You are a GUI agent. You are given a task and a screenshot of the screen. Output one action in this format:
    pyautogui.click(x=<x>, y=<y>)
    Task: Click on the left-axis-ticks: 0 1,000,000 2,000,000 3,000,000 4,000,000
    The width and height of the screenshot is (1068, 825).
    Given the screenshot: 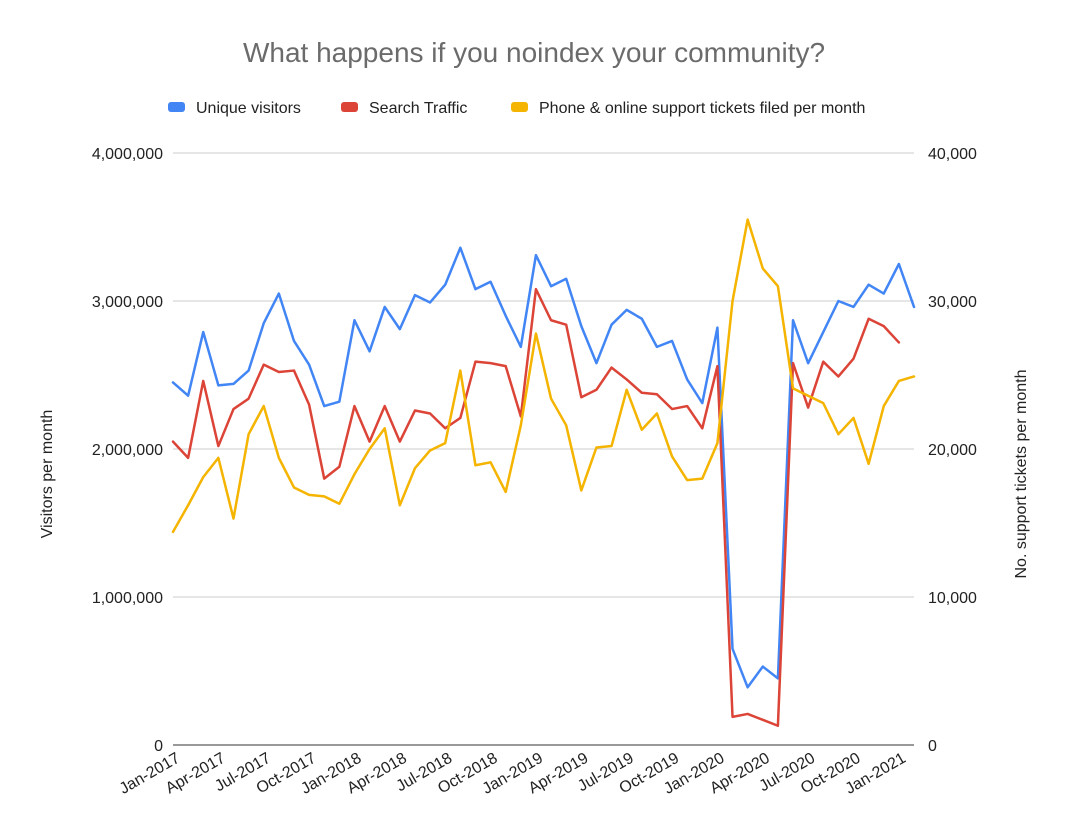 What is the action you would take?
    pyautogui.click(x=127, y=450)
    